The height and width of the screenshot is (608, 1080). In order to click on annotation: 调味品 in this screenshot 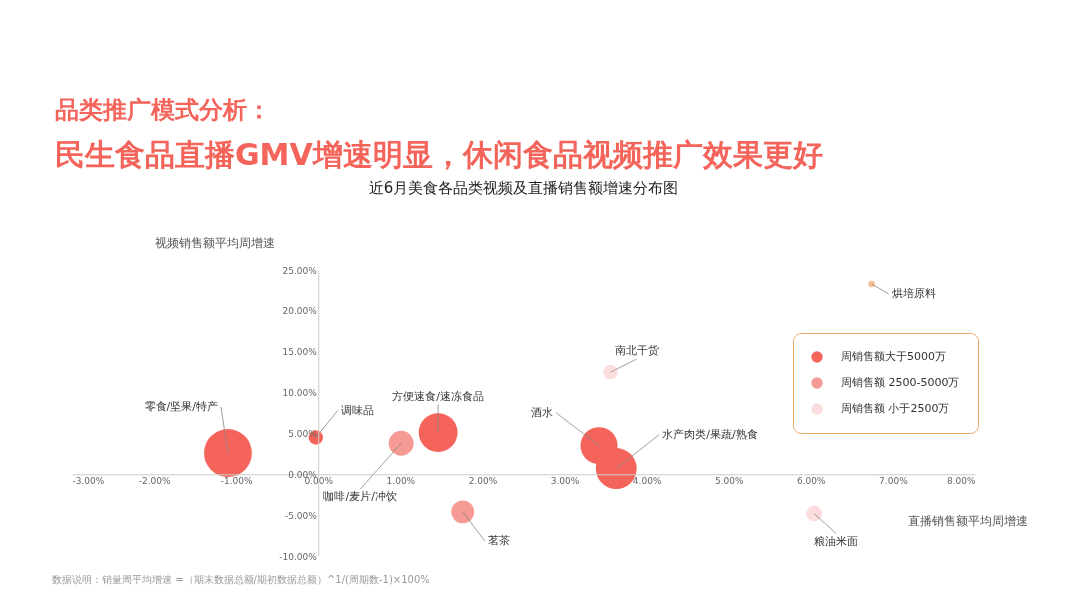, I will do `click(357, 410)`.